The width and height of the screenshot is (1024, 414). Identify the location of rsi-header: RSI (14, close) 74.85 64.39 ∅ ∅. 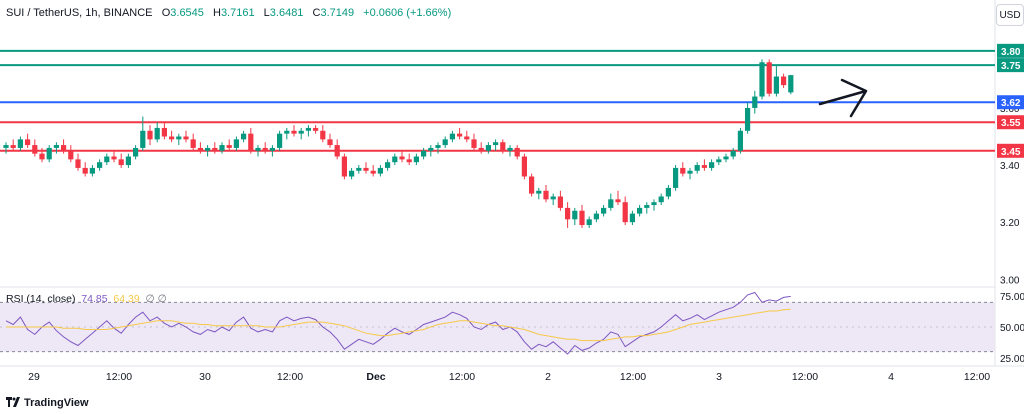
(86, 299).